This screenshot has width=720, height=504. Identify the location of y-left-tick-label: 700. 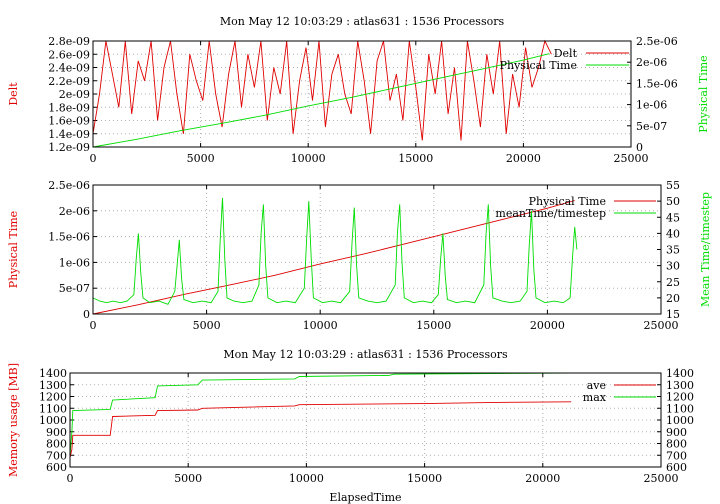
(56, 455).